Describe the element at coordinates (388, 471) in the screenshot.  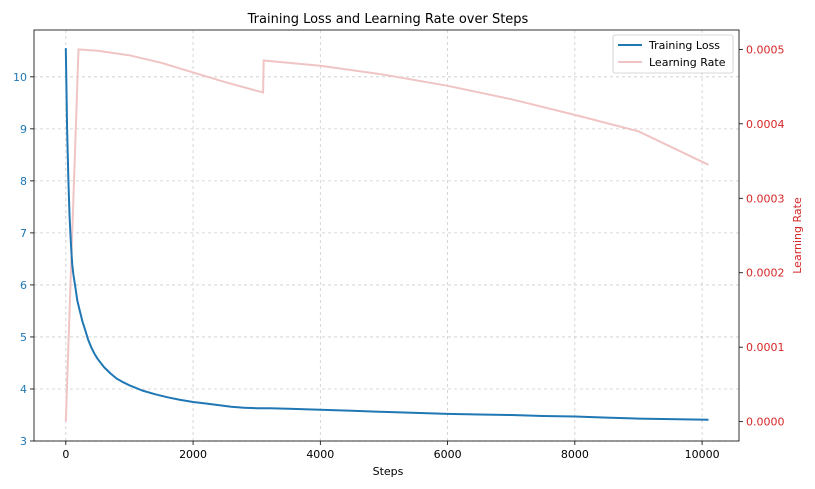
I see `x-axis-label: Steps` at that location.